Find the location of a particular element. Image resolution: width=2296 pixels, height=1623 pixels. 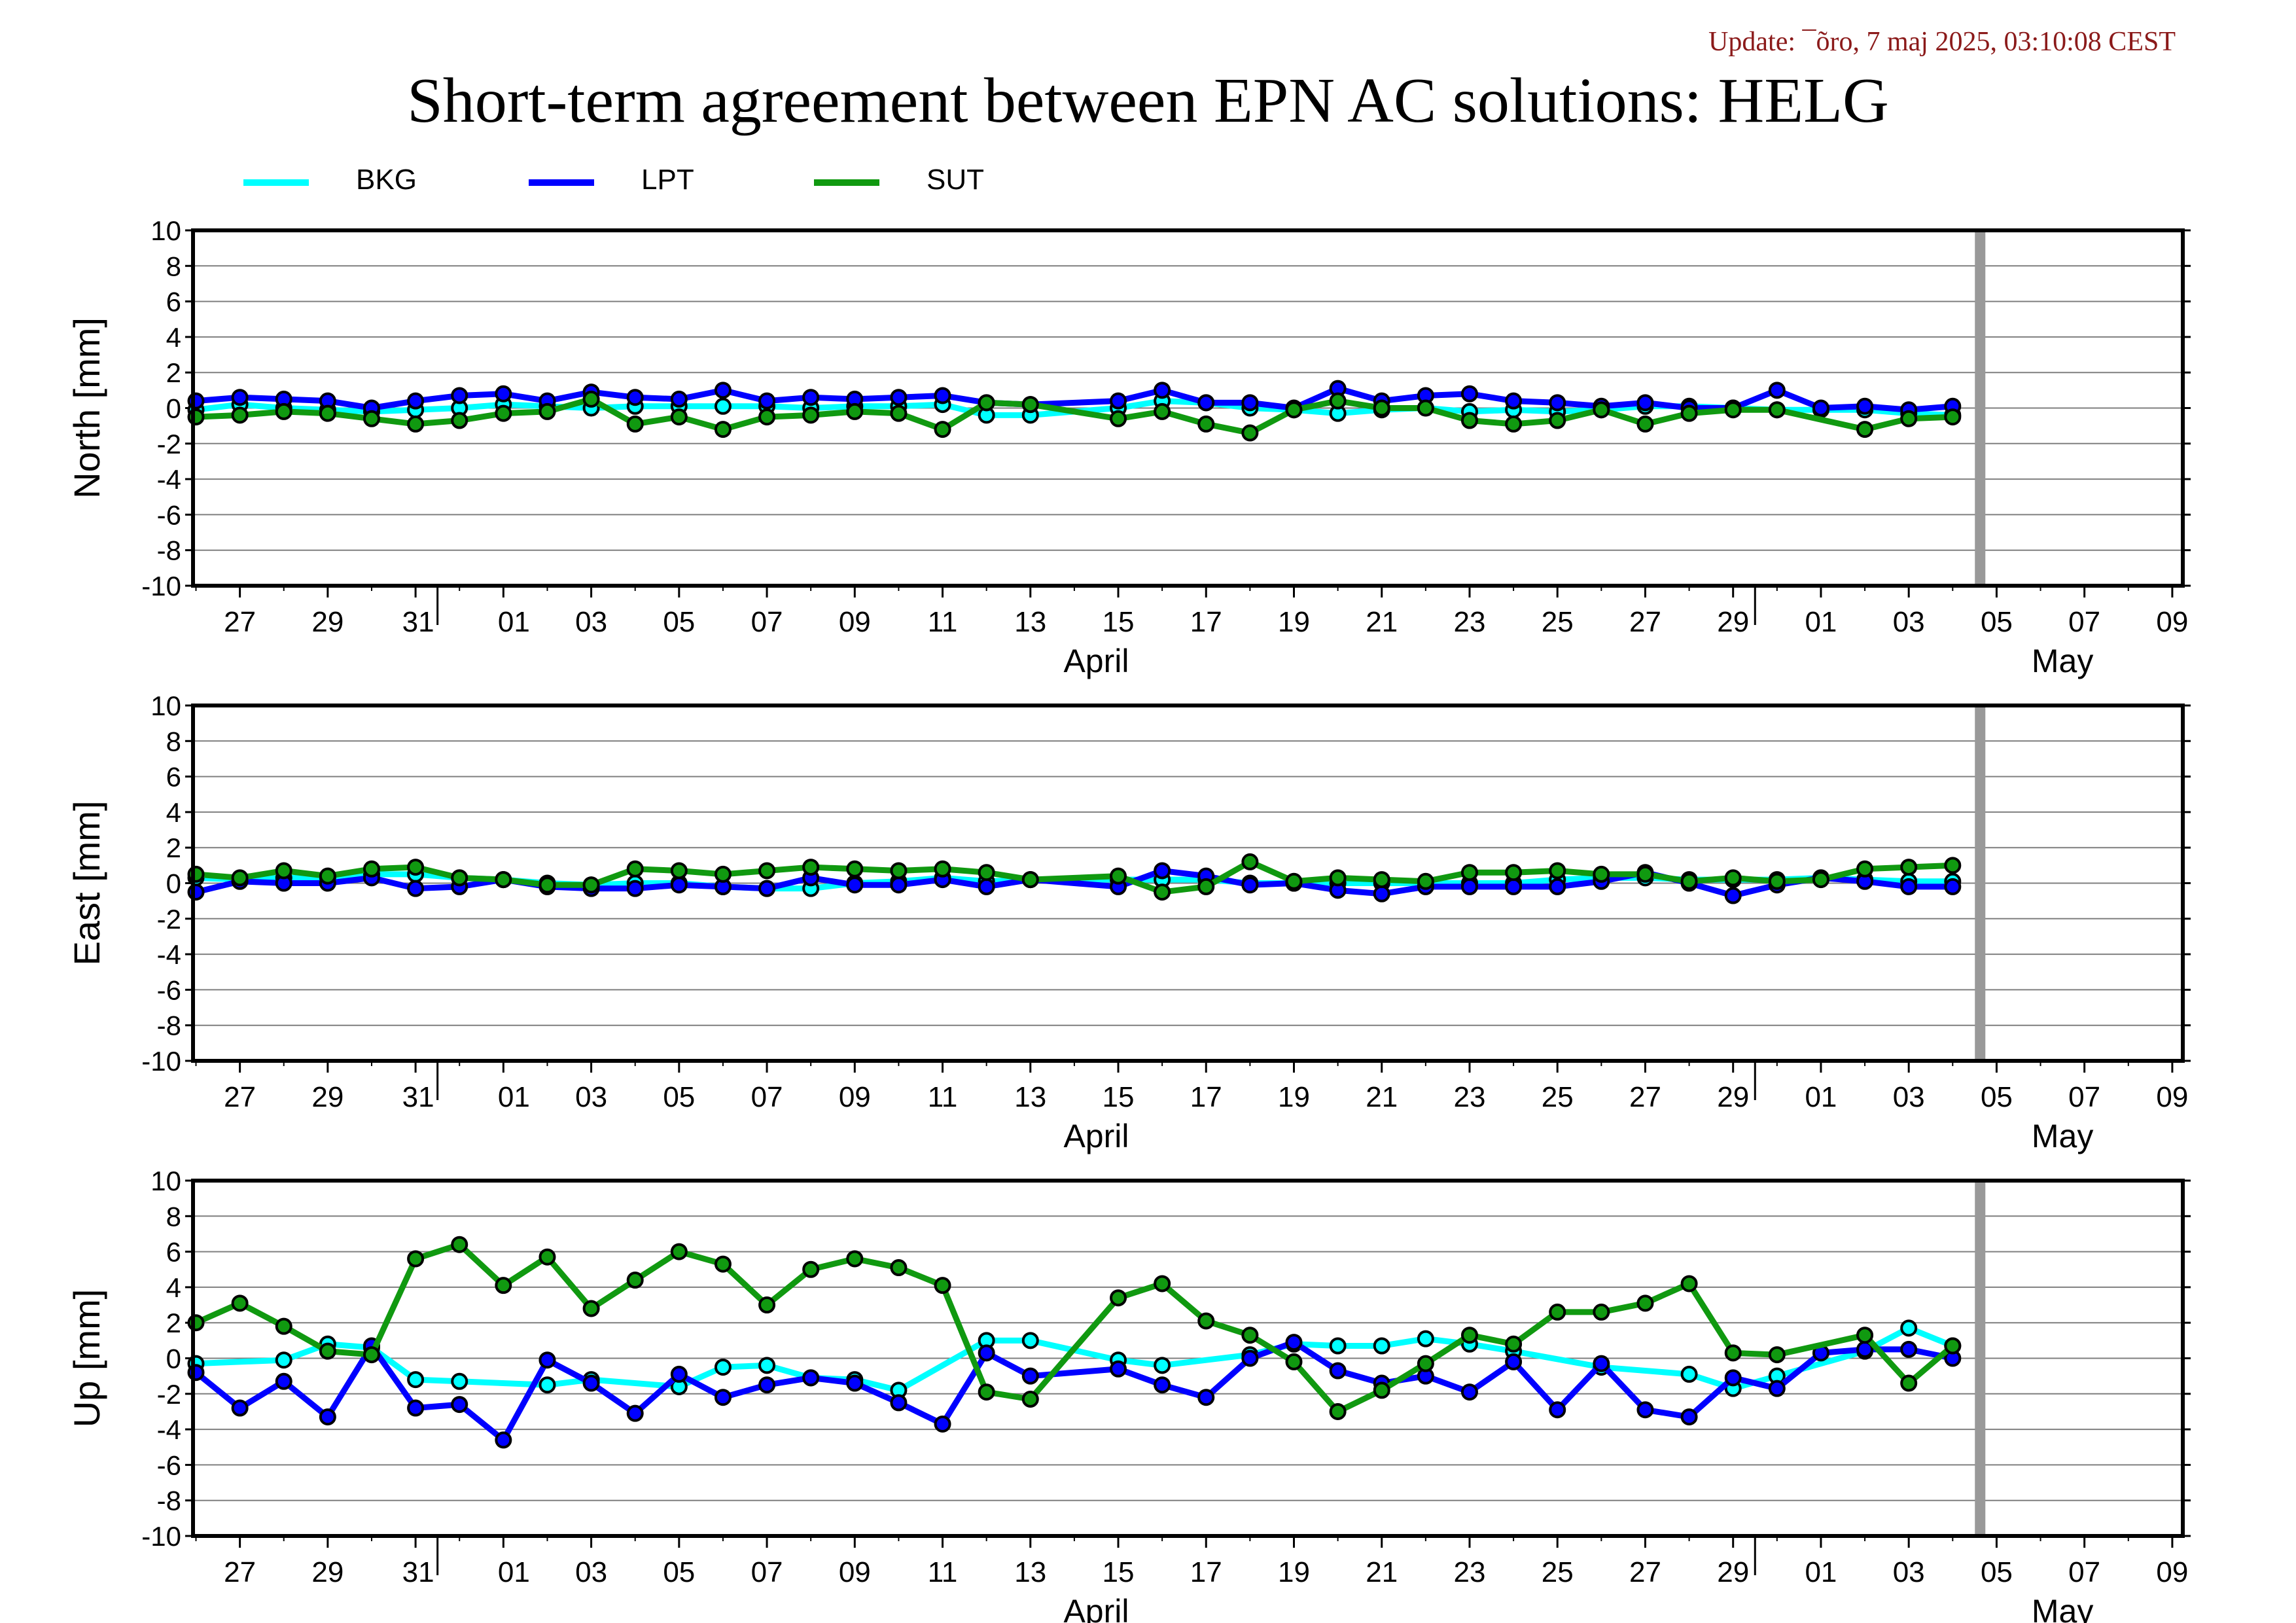

y-tick-label: 10 is located at coordinates (165, 1181).